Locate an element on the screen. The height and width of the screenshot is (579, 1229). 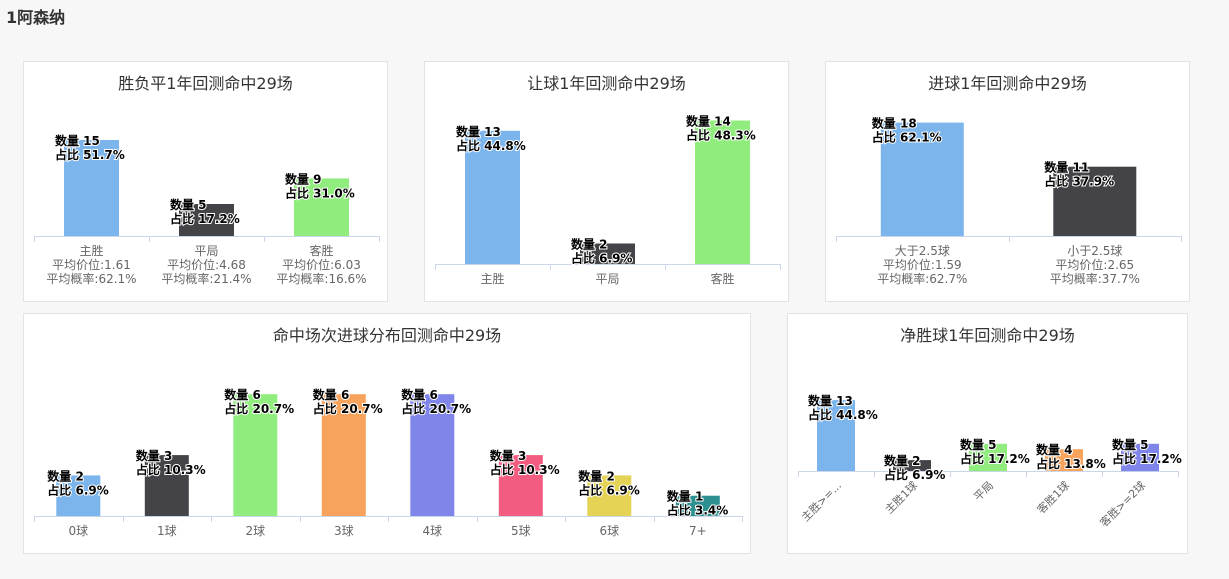
margin-category-label: 客胜1球 is located at coordinates (1053, 497).